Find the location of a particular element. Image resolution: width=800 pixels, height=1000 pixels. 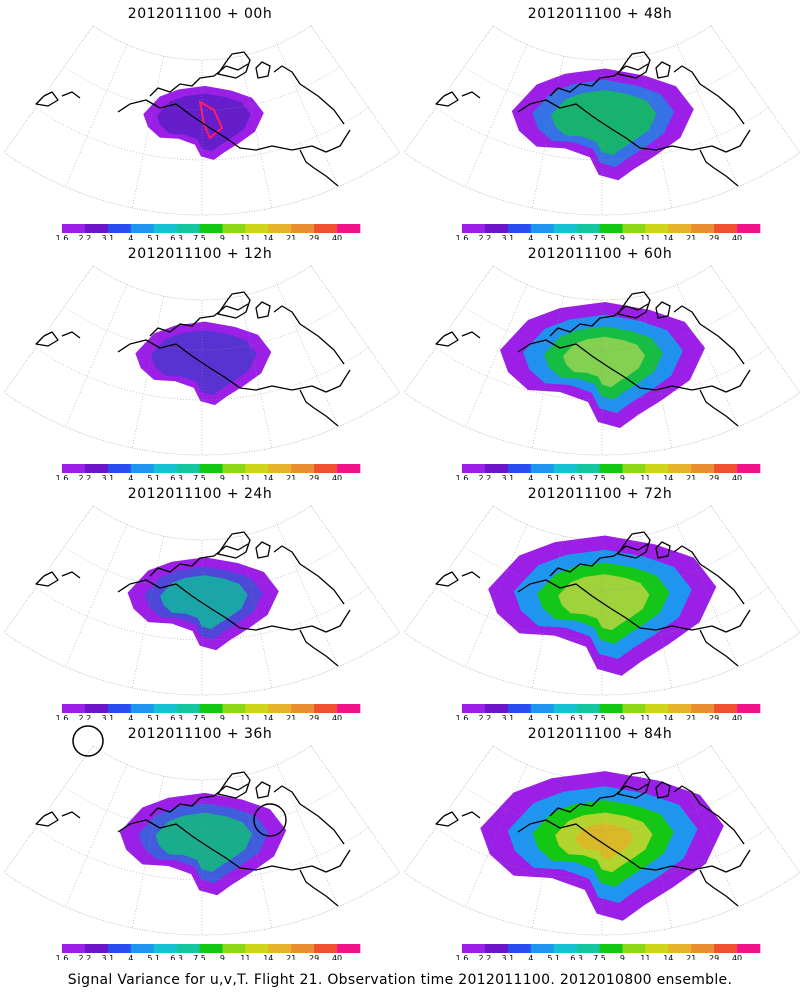

colorbar-label: 2.2 is located at coordinates (485, 717).